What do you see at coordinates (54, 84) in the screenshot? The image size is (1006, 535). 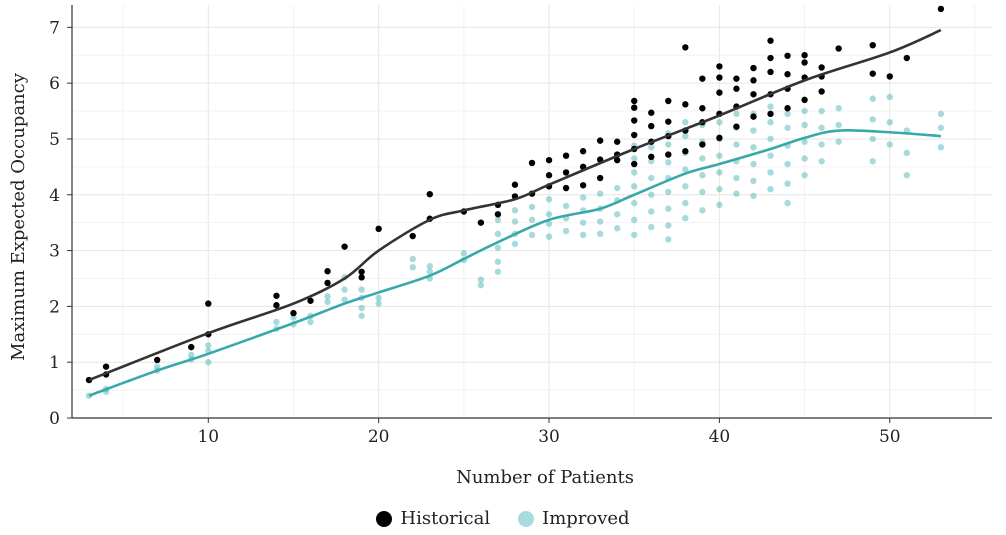 I see `y-tick-label: 6` at bounding box center [54, 84].